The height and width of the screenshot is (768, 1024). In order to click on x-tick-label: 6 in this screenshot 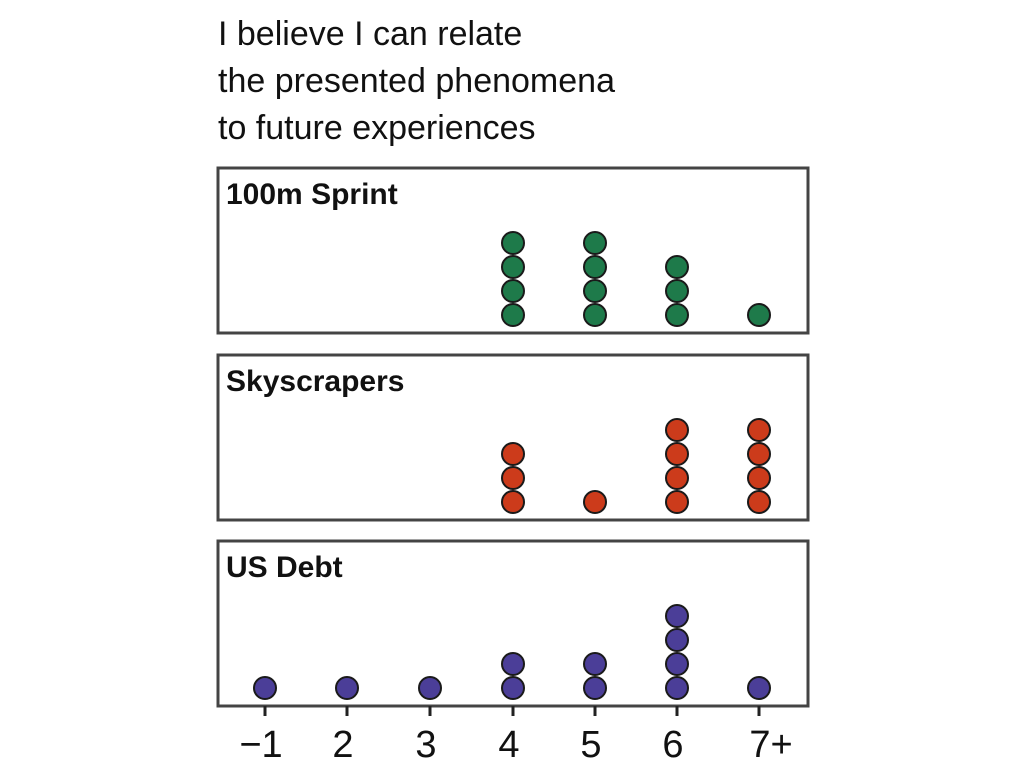, I will do `click(672, 745)`.